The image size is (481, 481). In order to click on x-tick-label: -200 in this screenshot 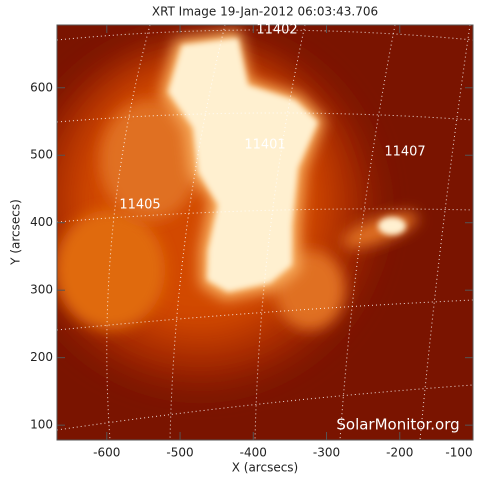, I will do `click(399, 453)`.